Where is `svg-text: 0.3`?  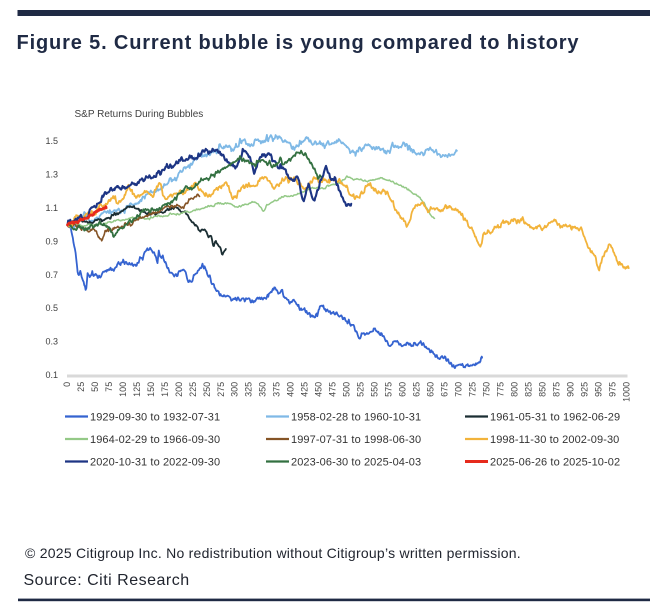 svg-text: 0.3 is located at coordinates (51, 342).